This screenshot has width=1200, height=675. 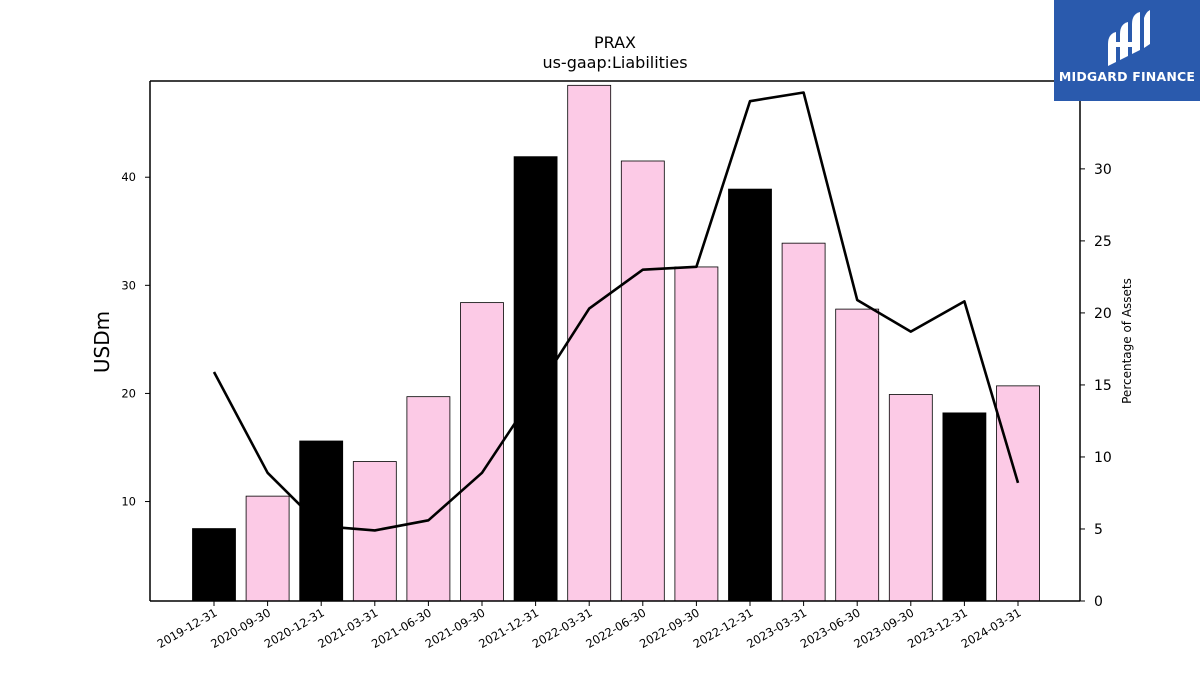 I want to click on y-tick-label: 20, so click(x=128, y=393).